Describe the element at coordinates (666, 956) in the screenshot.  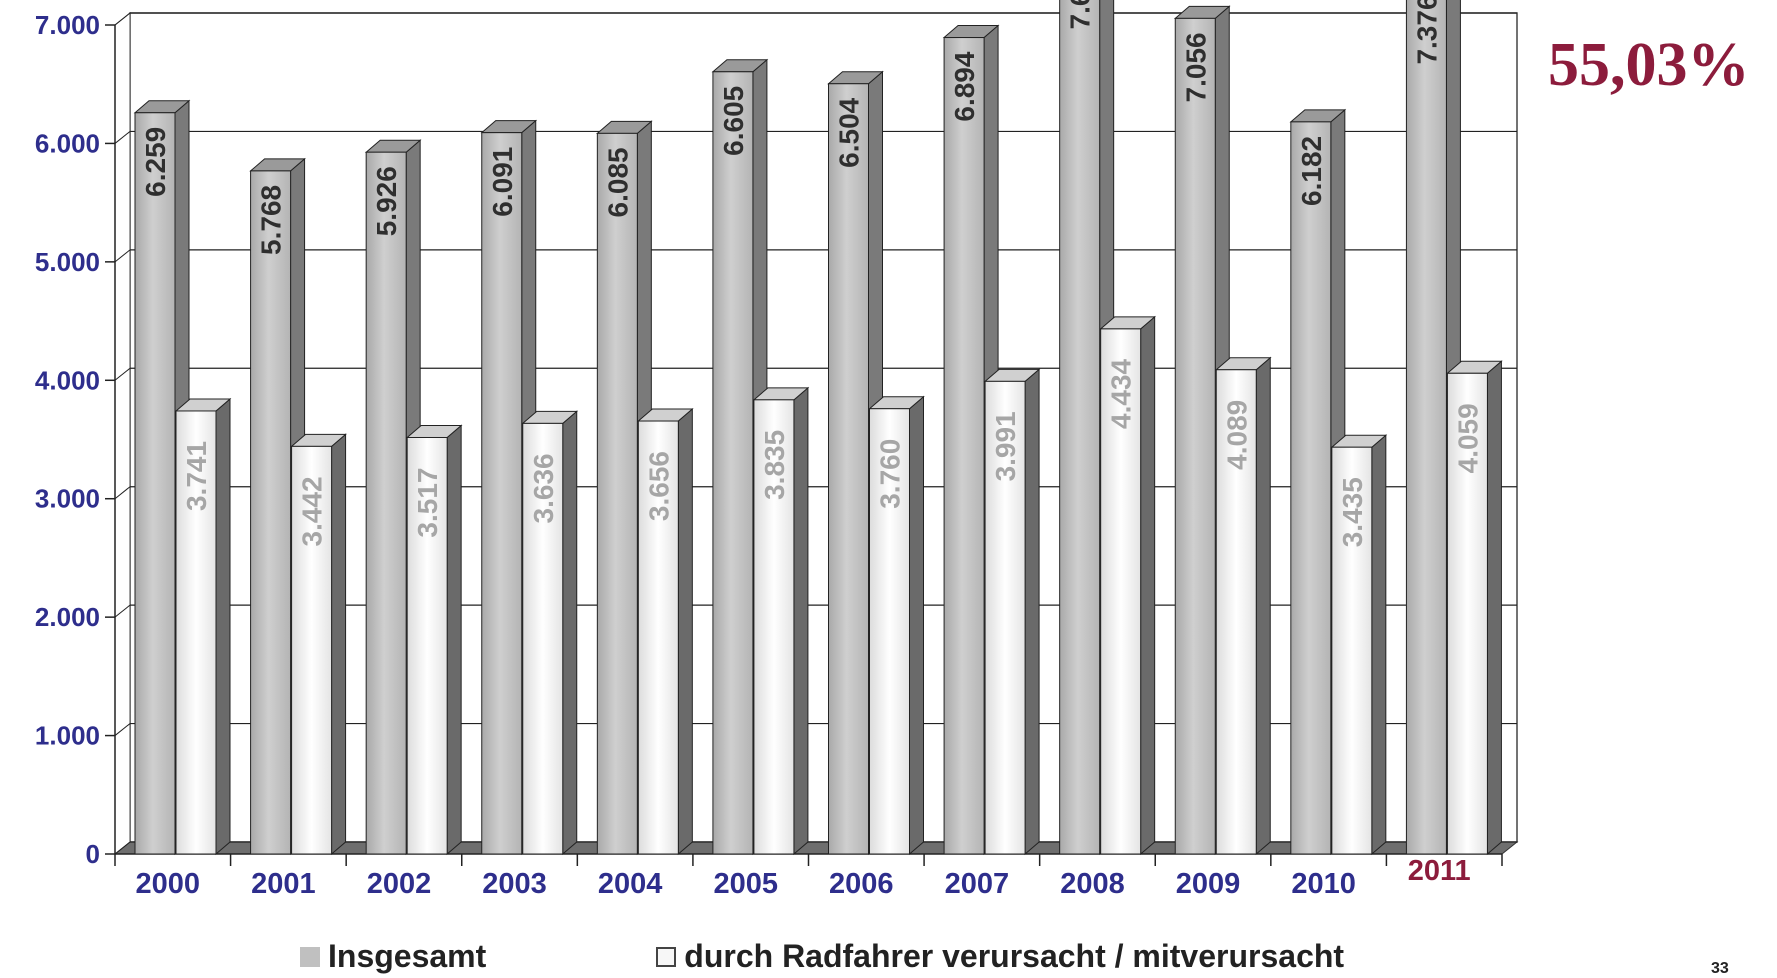
I see `legend-swatch-cyclist` at that location.